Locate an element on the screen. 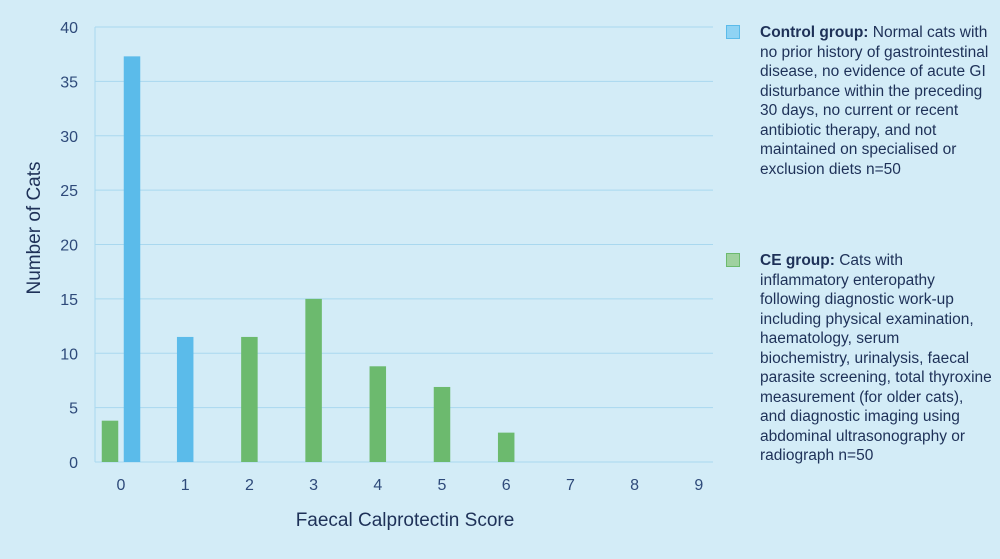 The image size is (1000, 559). legend-label-ce: CE group: is located at coordinates (797, 260).